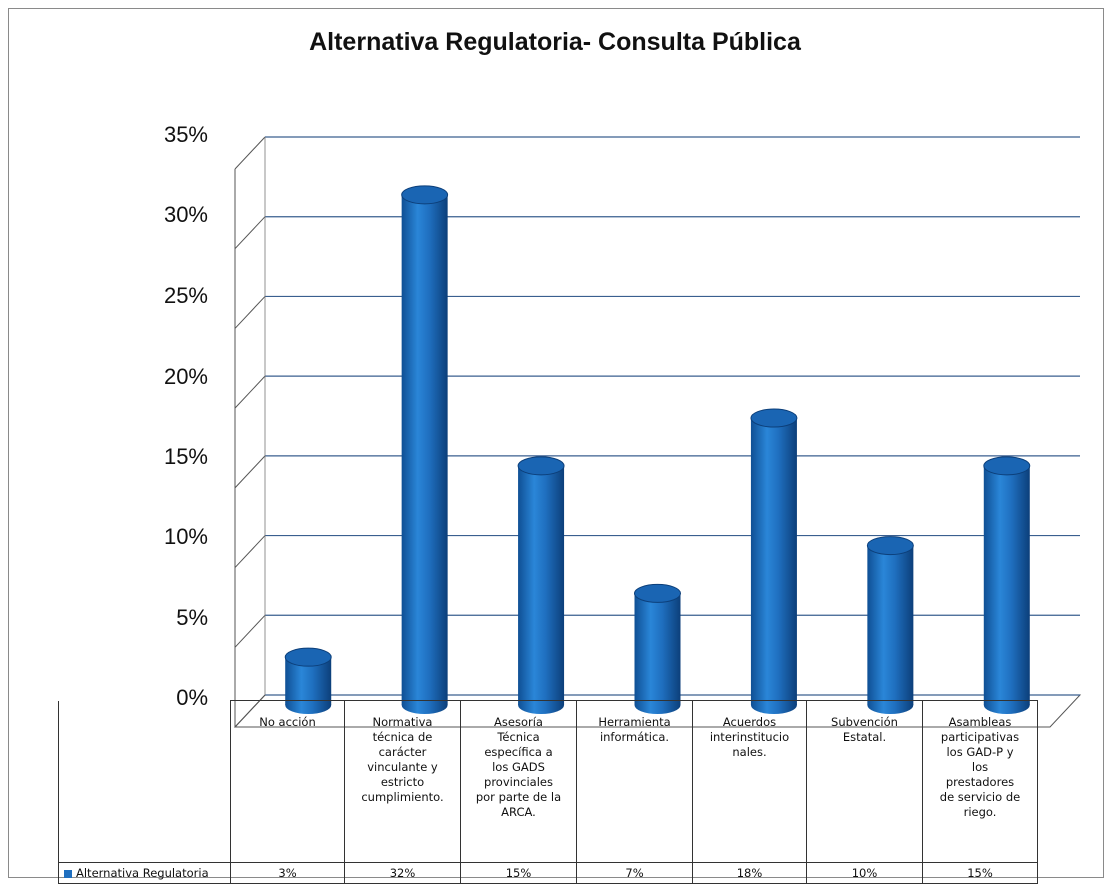 This screenshot has width=1110, height=891. I want to click on data-label: 18%, so click(749, 873).